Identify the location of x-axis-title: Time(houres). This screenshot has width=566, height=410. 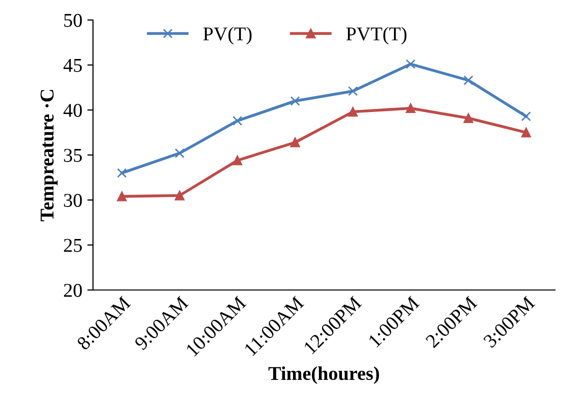
(323, 375).